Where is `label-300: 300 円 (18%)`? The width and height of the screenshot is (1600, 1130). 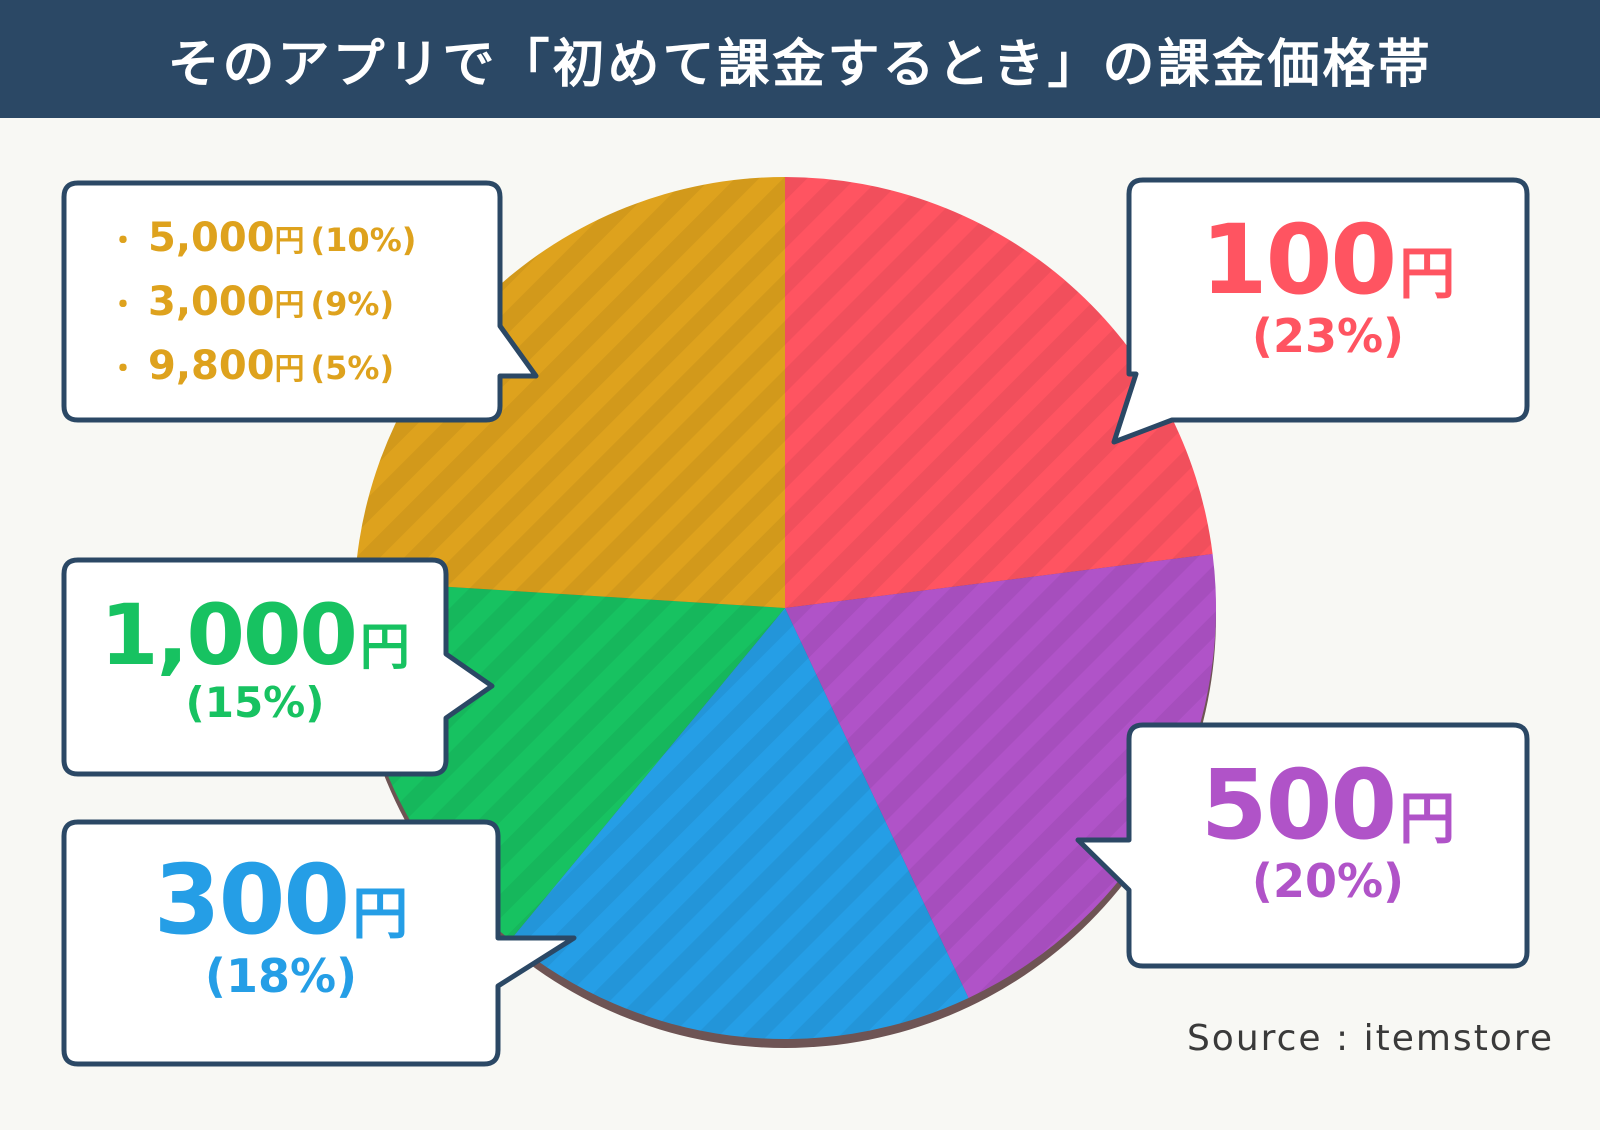 label-300: 300 円 (18%) is located at coordinates (281, 929).